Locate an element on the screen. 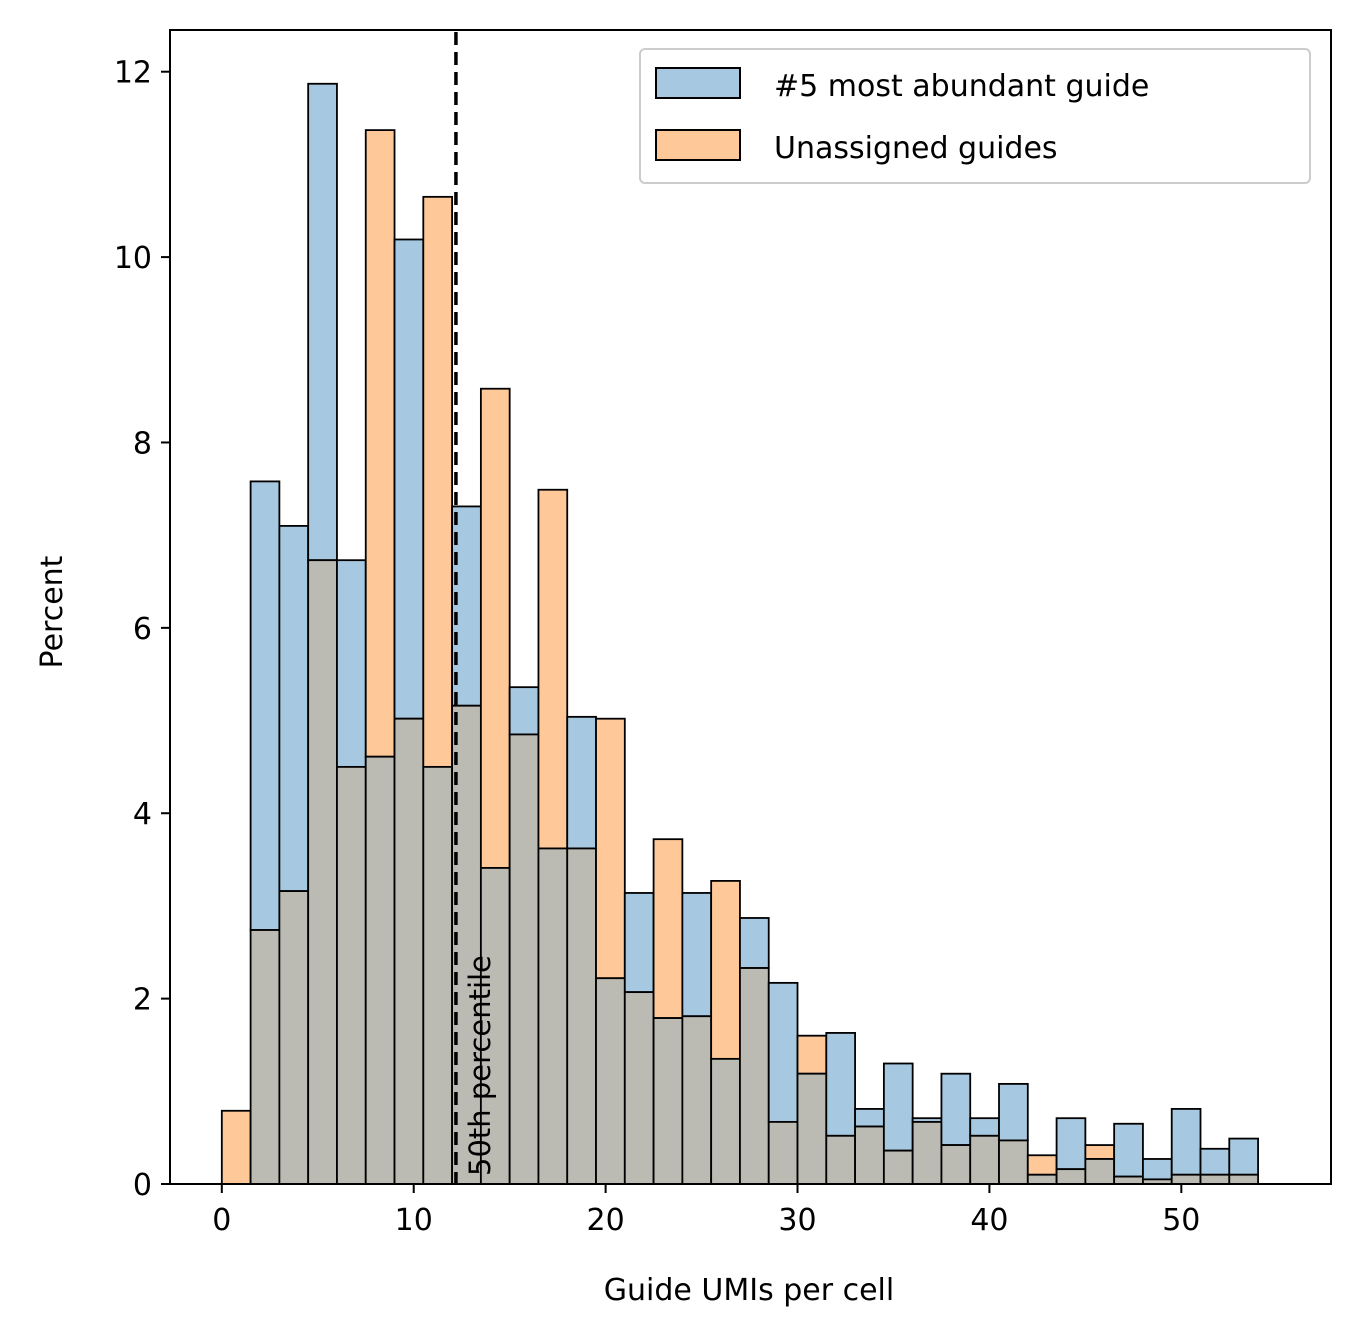 Image resolution: width=1361 pixels, height=1340 pixels. legend: #5 most abundant guide Unassigned guides is located at coordinates (975, 116).